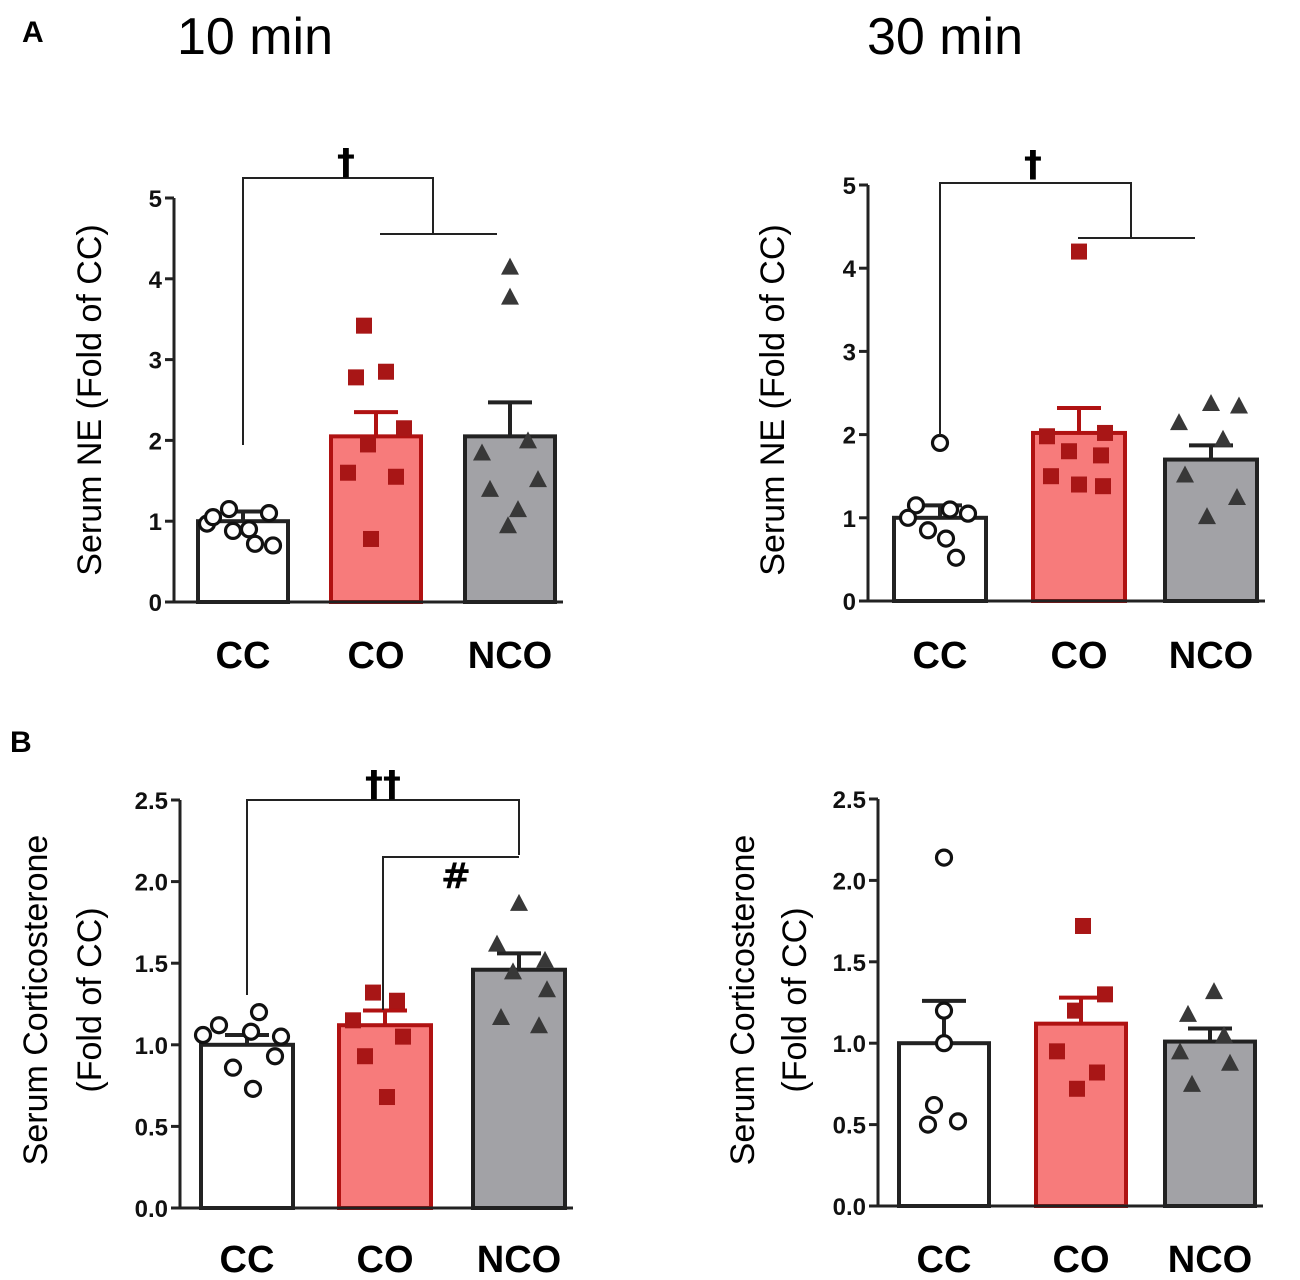 Image resolution: width=1300 pixels, height=1280 pixels. I want to click on y-tick-label: 2.5, so click(849, 800).